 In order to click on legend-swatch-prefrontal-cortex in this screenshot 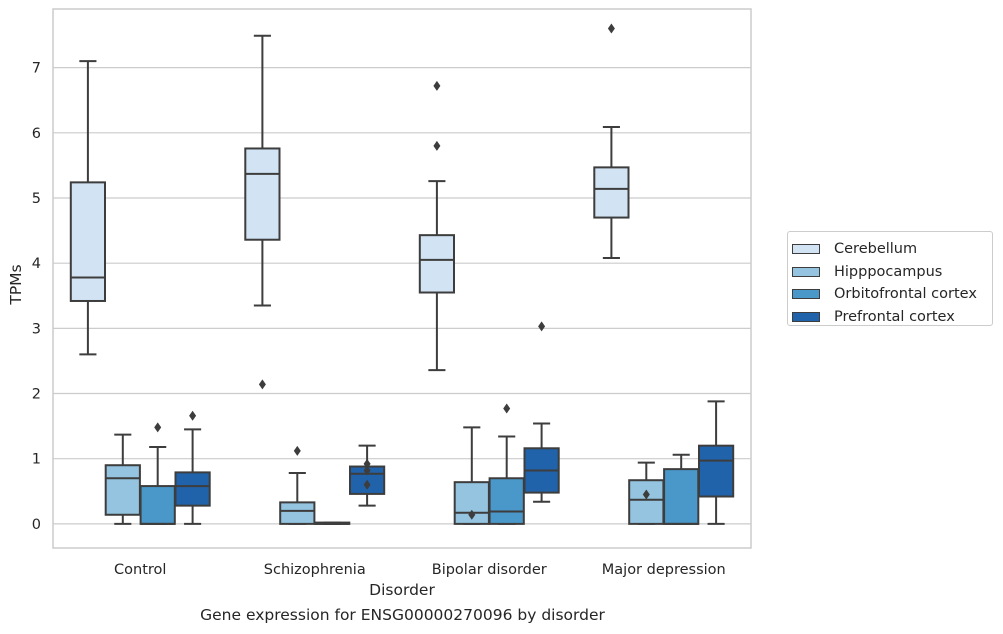, I will do `click(806, 316)`.